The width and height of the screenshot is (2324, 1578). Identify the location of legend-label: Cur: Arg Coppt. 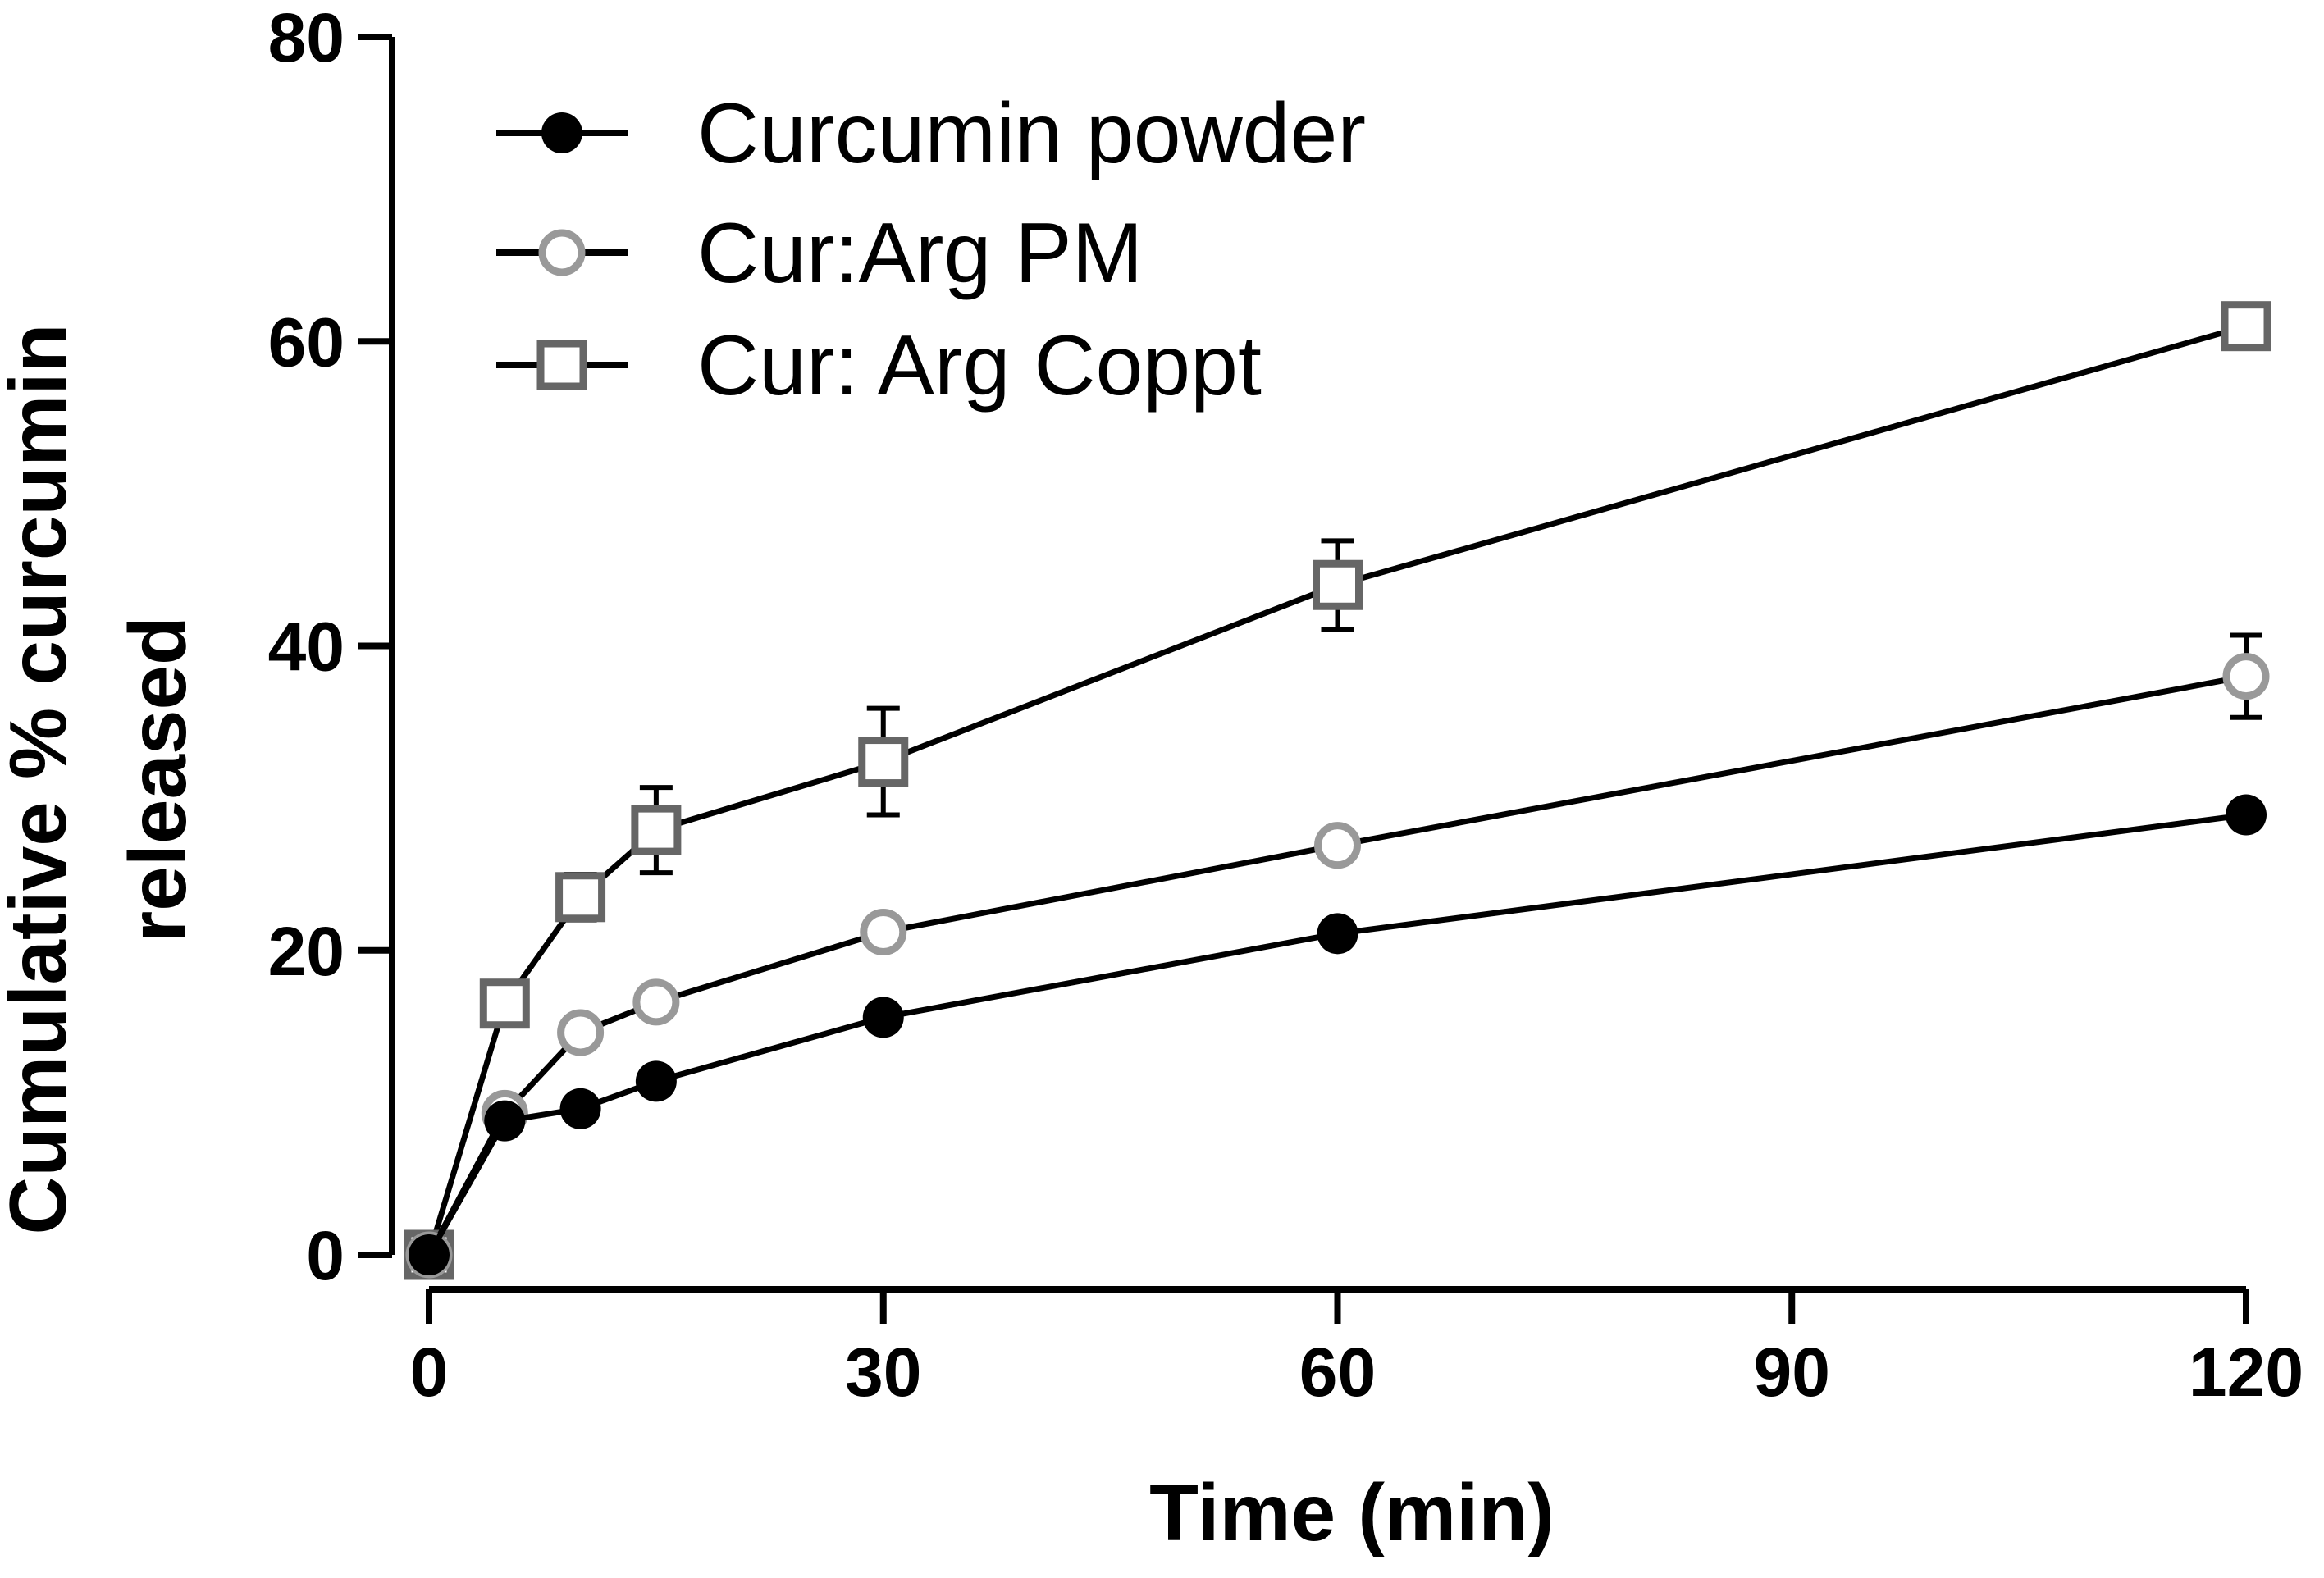
(979, 366).